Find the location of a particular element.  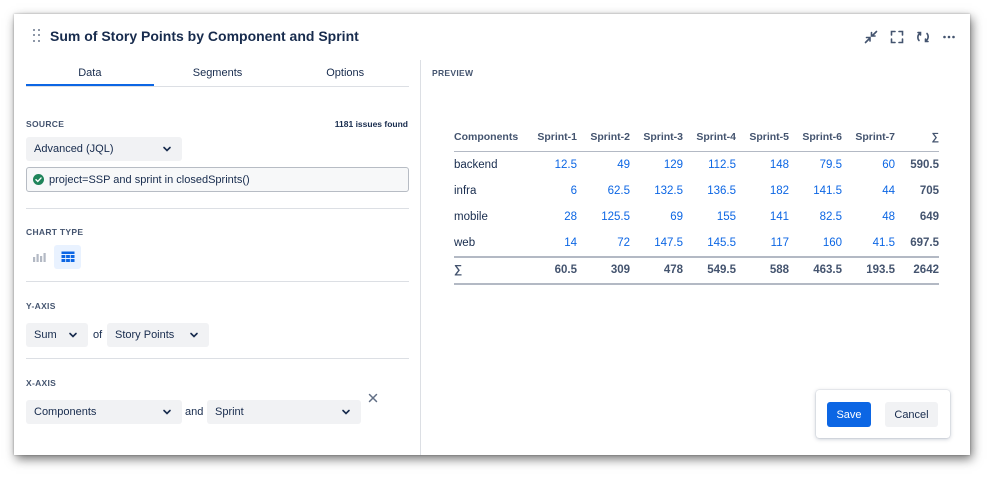

source-mode-select: Advanced (JQL) is located at coordinates (104, 149).